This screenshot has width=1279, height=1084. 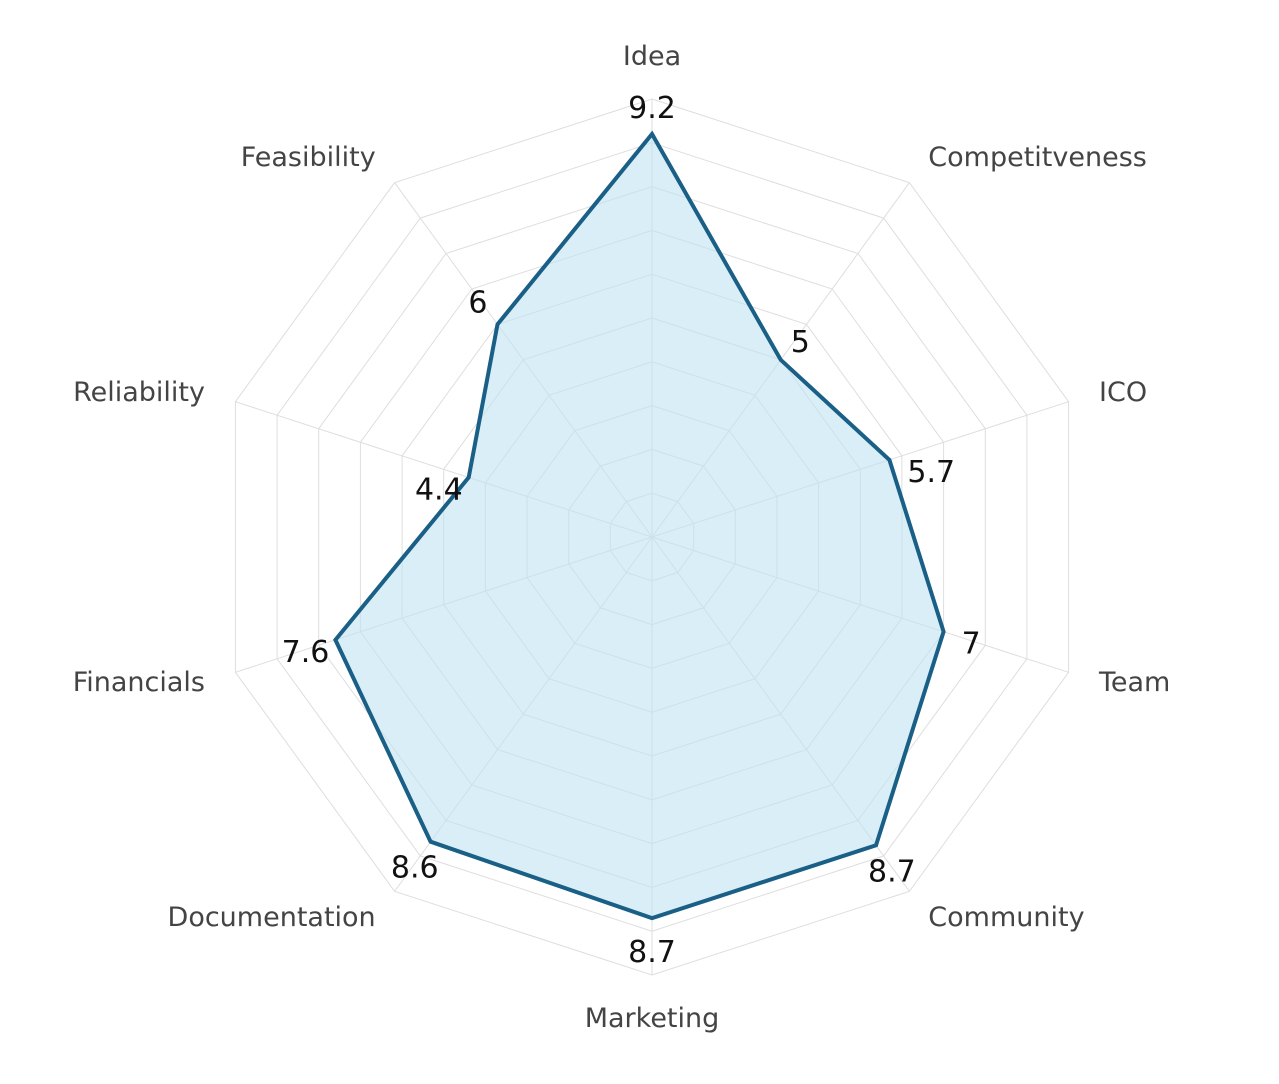 I want to click on value-label-marketing: 8.7, so click(x=652, y=952).